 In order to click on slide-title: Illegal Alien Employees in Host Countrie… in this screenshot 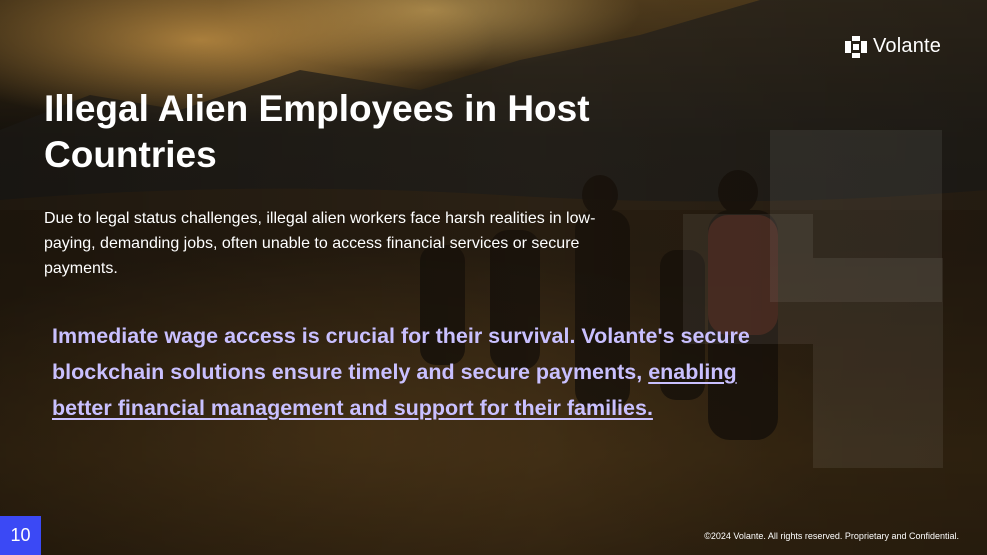, I will do `click(317, 131)`.